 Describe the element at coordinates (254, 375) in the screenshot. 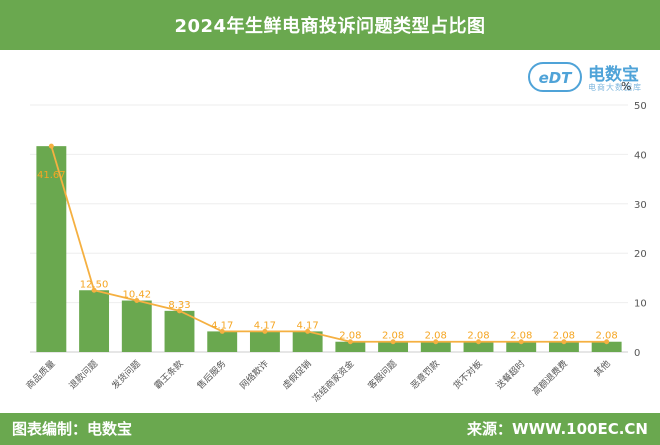

I see `x-category-label: 网络欺诈` at that location.